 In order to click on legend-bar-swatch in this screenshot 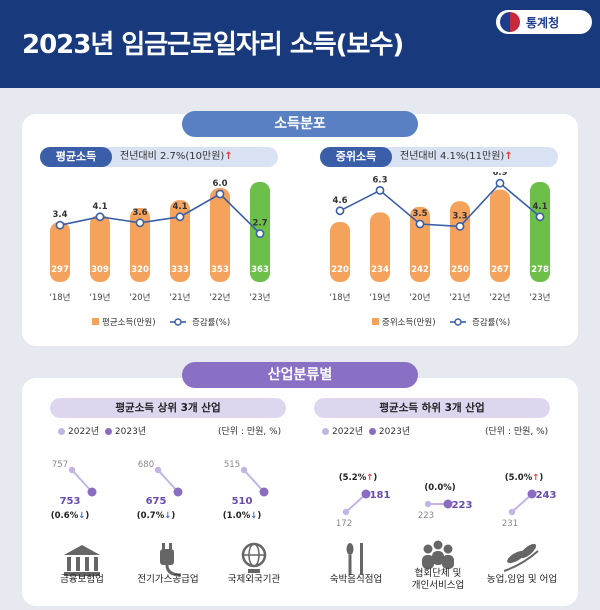, I will do `click(95, 321)`.